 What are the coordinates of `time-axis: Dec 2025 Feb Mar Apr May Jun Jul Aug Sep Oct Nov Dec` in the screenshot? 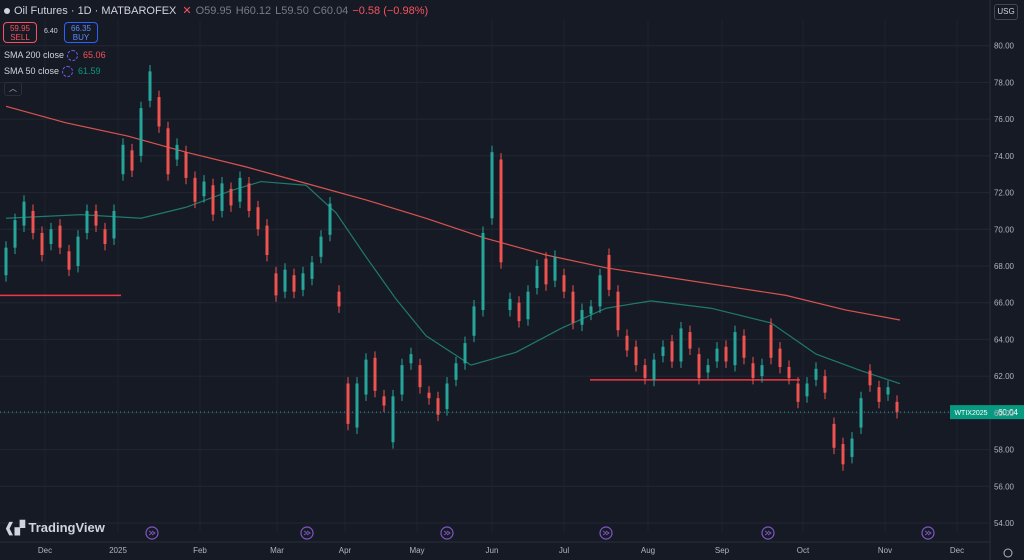 It's located at (525, 542).